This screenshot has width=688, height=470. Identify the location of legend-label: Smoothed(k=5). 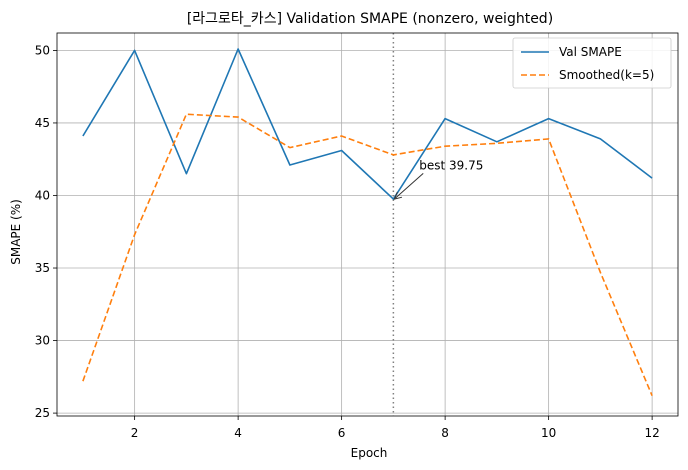
(606, 75).